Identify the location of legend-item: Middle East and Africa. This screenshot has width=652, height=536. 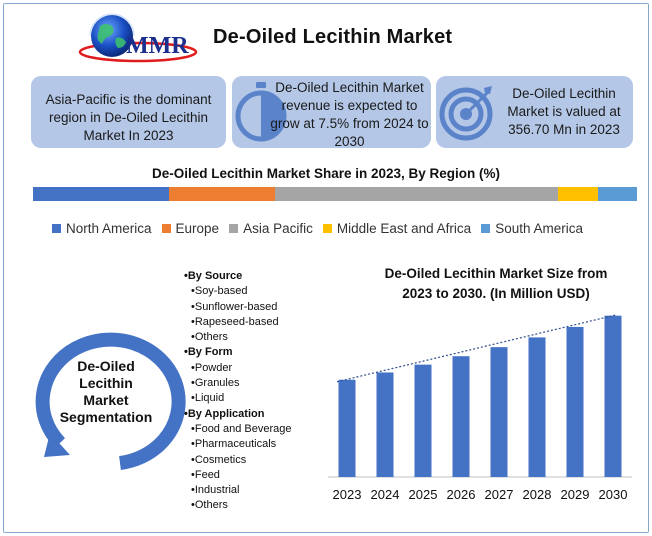
(397, 228).